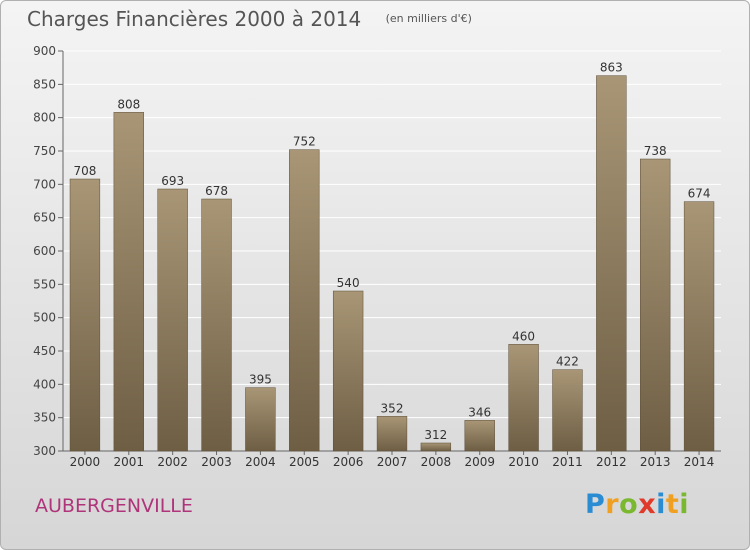 The width and height of the screenshot is (750, 550). What do you see at coordinates (612, 504) in the screenshot?
I see `logo-letter: r` at bounding box center [612, 504].